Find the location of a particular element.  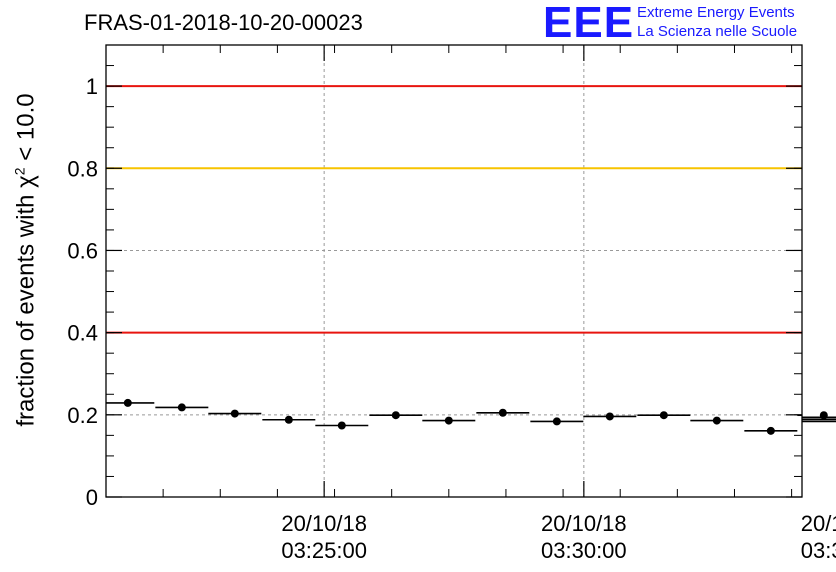

chi-symbol: χ is located at coordinates (26, 181).